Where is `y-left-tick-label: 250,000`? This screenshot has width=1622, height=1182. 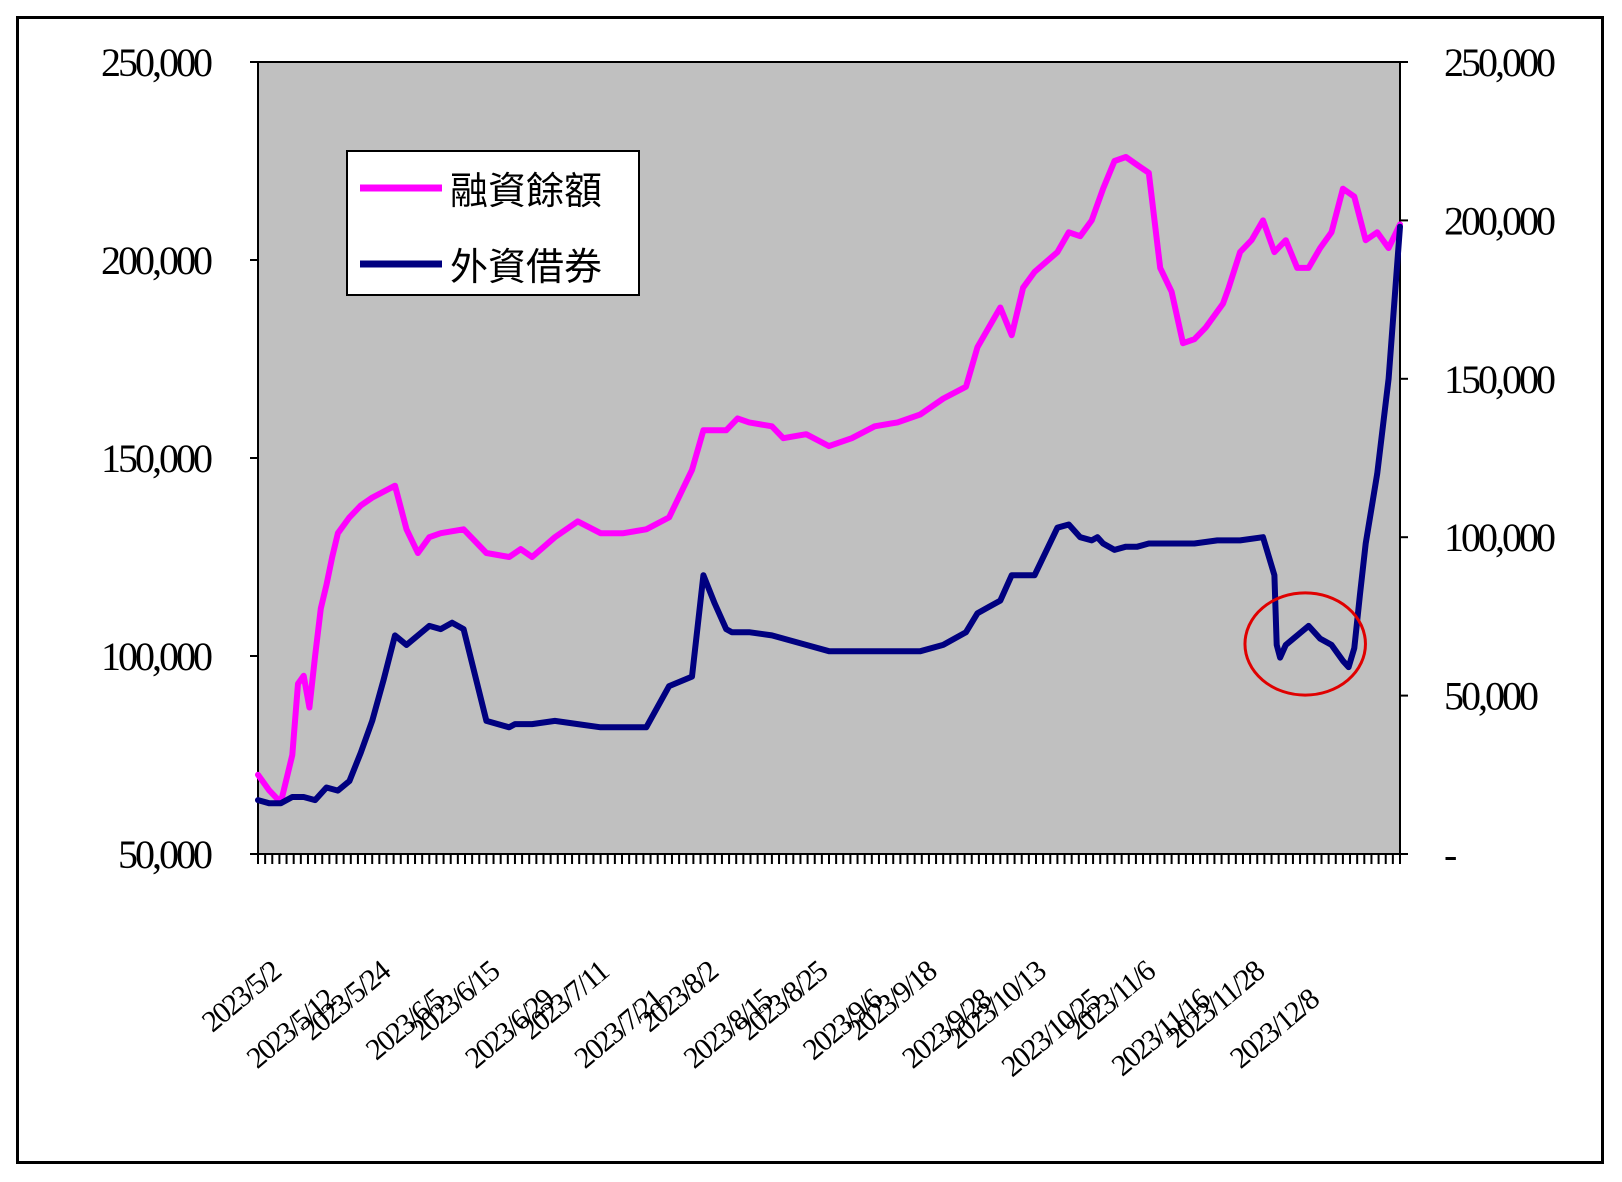
y-left-tick-label: 250,000 is located at coordinates (156, 62).